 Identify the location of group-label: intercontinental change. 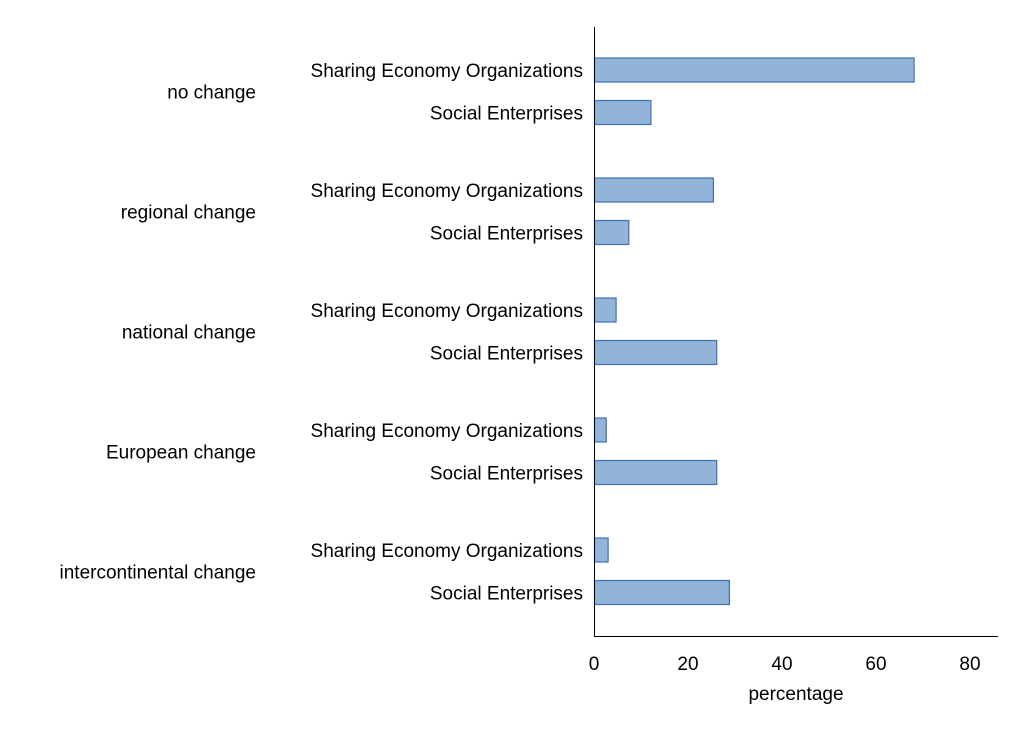
(158, 572).